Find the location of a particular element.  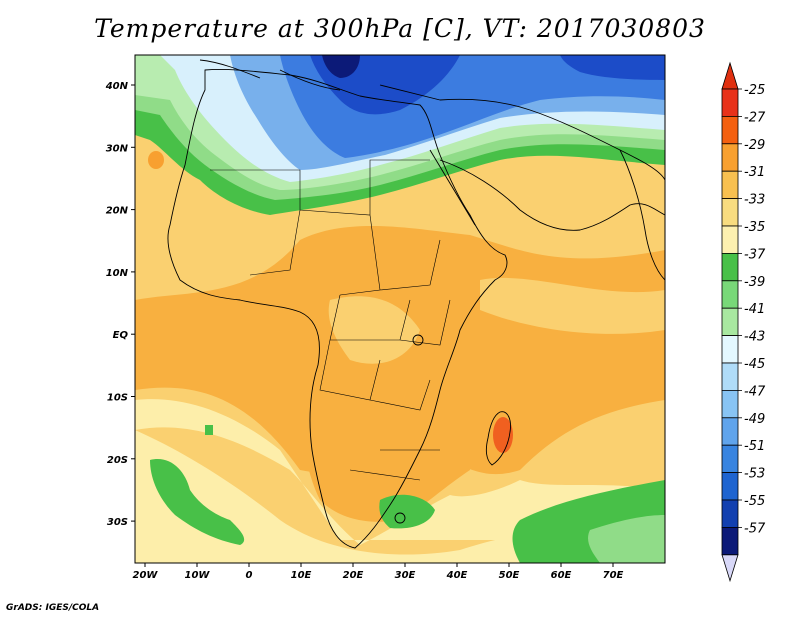

lon-tick-label: 20W is located at coordinates (146, 575).